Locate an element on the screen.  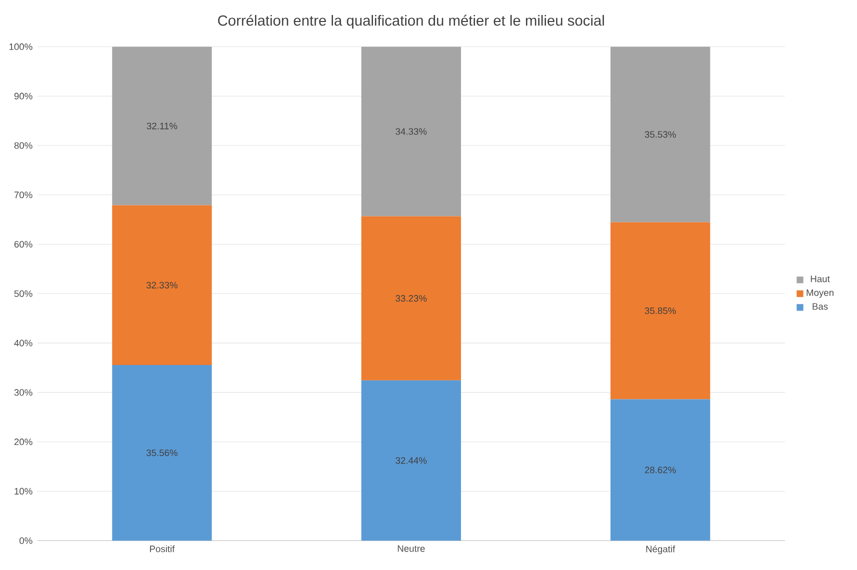
data-label: 35.56% is located at coordinates (162, 453).